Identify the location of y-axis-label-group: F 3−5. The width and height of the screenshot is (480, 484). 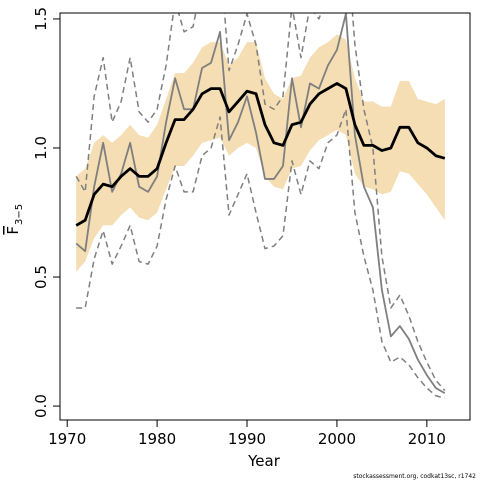
(14, 219).